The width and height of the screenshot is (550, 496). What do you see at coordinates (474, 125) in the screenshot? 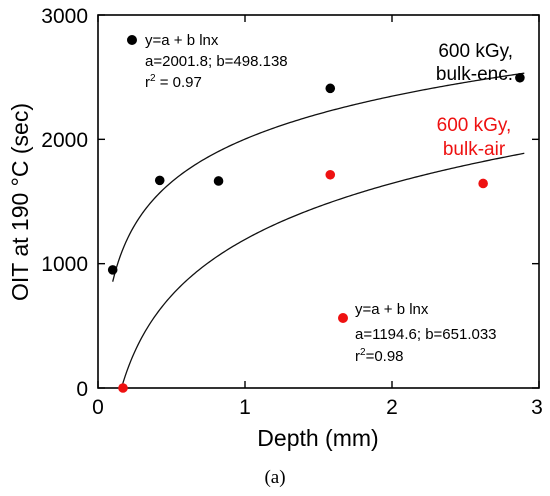
I see `red-series-label-line-1: 600 kGy,` at bounding box center [474, 125].